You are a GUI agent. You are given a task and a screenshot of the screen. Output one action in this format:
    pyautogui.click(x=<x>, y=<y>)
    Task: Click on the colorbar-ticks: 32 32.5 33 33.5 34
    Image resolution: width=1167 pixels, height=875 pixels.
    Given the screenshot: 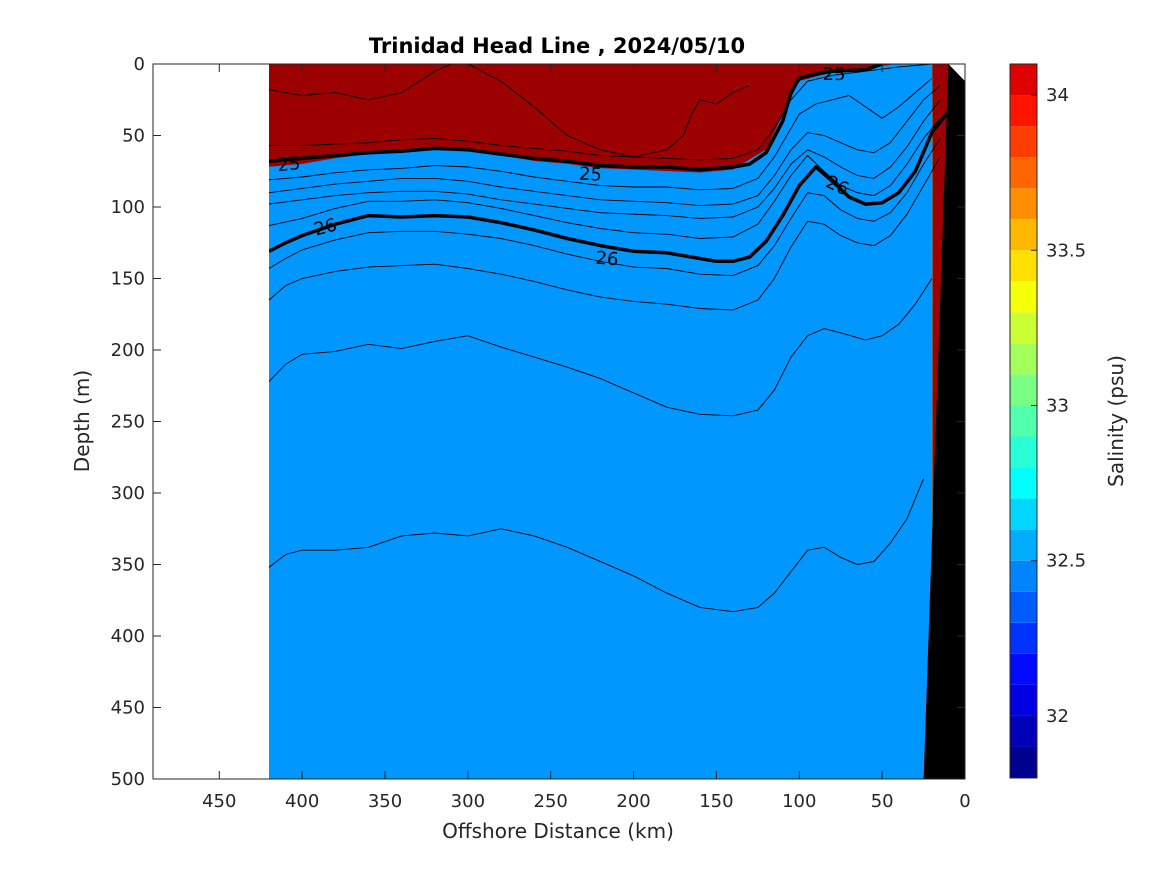 What is the action you would take?
    pyautogui.click(x=1058, y=406)
    